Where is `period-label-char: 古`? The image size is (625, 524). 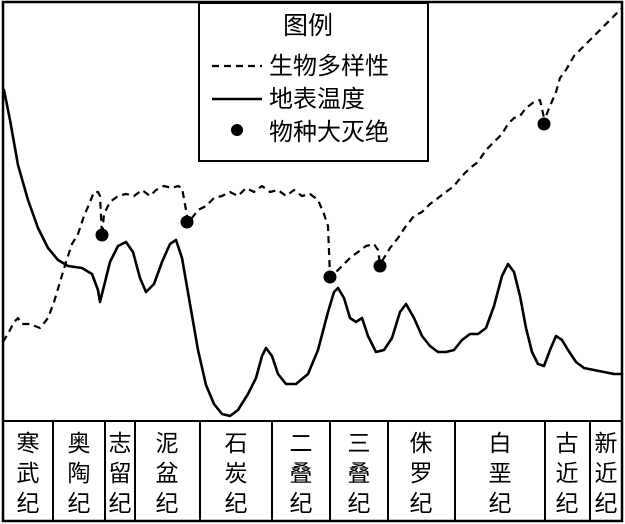 period-label-char: 古 is located at coordinates (567, 444).